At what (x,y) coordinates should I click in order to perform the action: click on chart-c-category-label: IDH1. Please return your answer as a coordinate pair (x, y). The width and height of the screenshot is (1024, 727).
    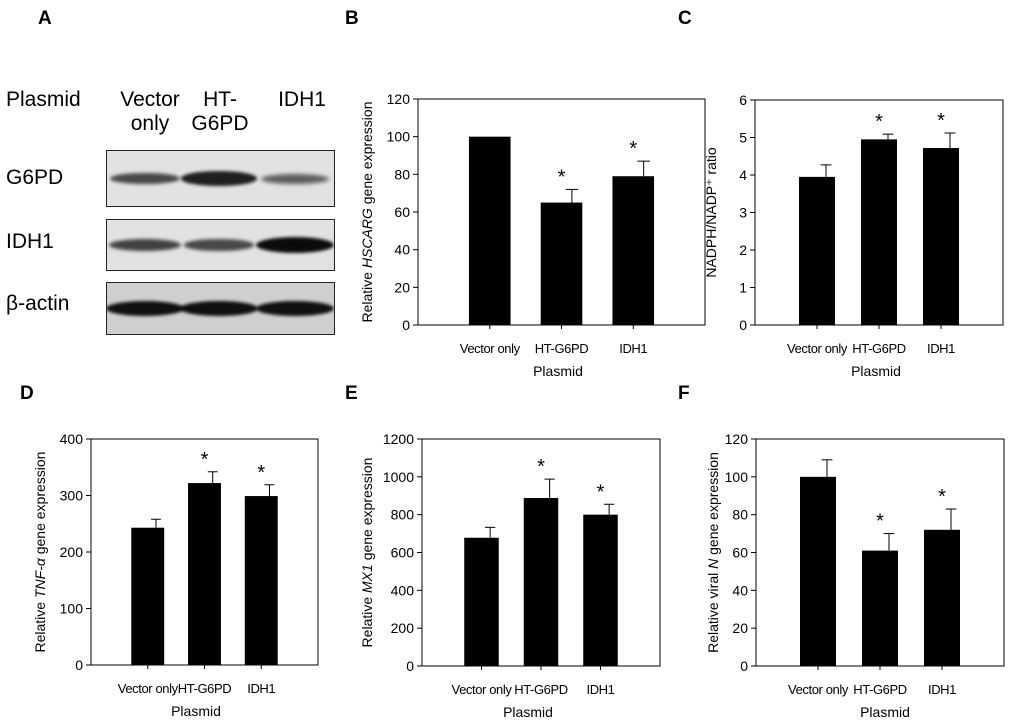
    Looking at the image, I should click on (941, 348).